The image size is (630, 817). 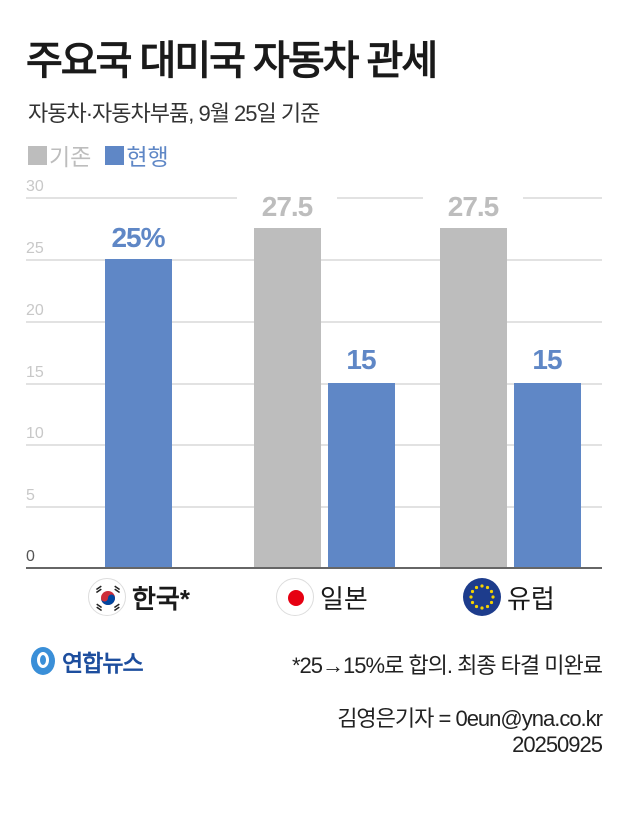 What do you see at coordinates (295, 597) in the screenshot?
I see `japan-flag-icon` at bounding box center [295, 597].